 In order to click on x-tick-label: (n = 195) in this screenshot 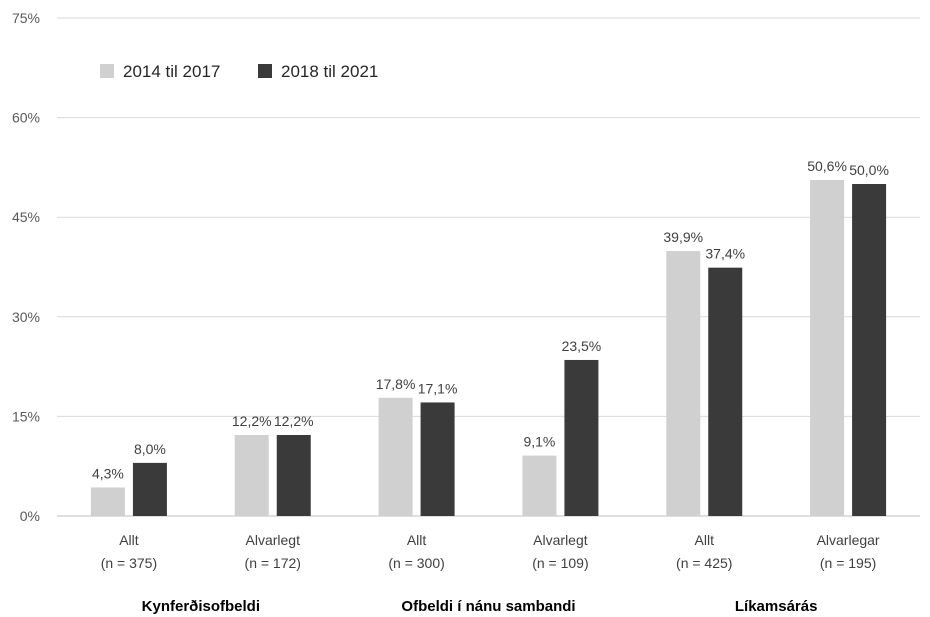, I will do `click(848, 563)`.